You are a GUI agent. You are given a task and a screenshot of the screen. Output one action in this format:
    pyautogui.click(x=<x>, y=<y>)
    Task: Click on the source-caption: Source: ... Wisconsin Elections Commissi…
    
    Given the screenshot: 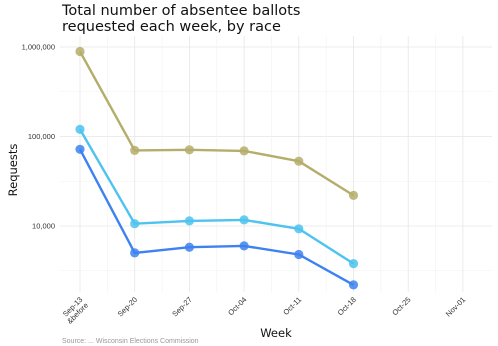 What is the action you would take?
    pyautogui.click(x=130, y=341)
    